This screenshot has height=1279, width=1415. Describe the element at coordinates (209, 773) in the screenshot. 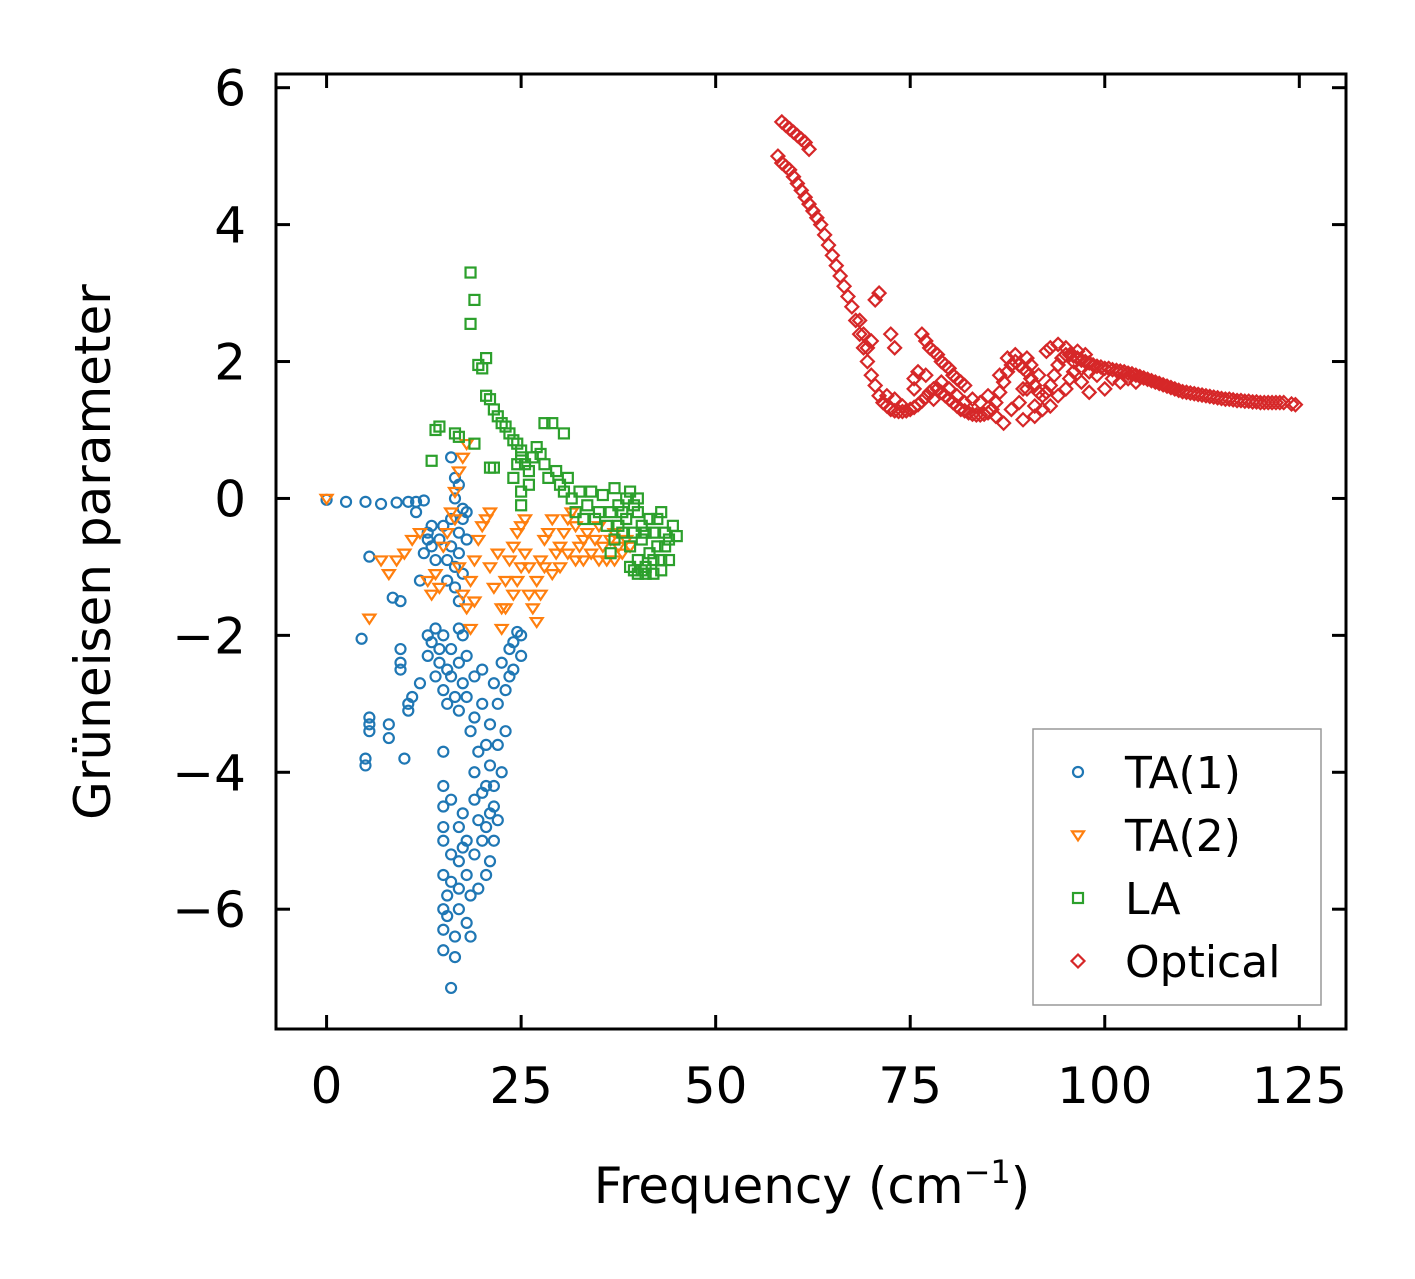

I see `y-tick-label: −4` at that location.